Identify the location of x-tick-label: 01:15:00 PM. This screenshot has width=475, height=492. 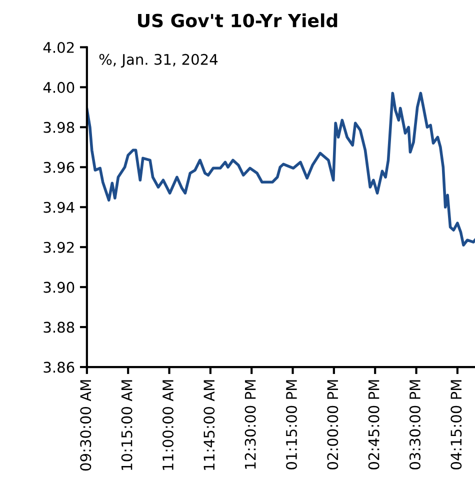
(291, 425).